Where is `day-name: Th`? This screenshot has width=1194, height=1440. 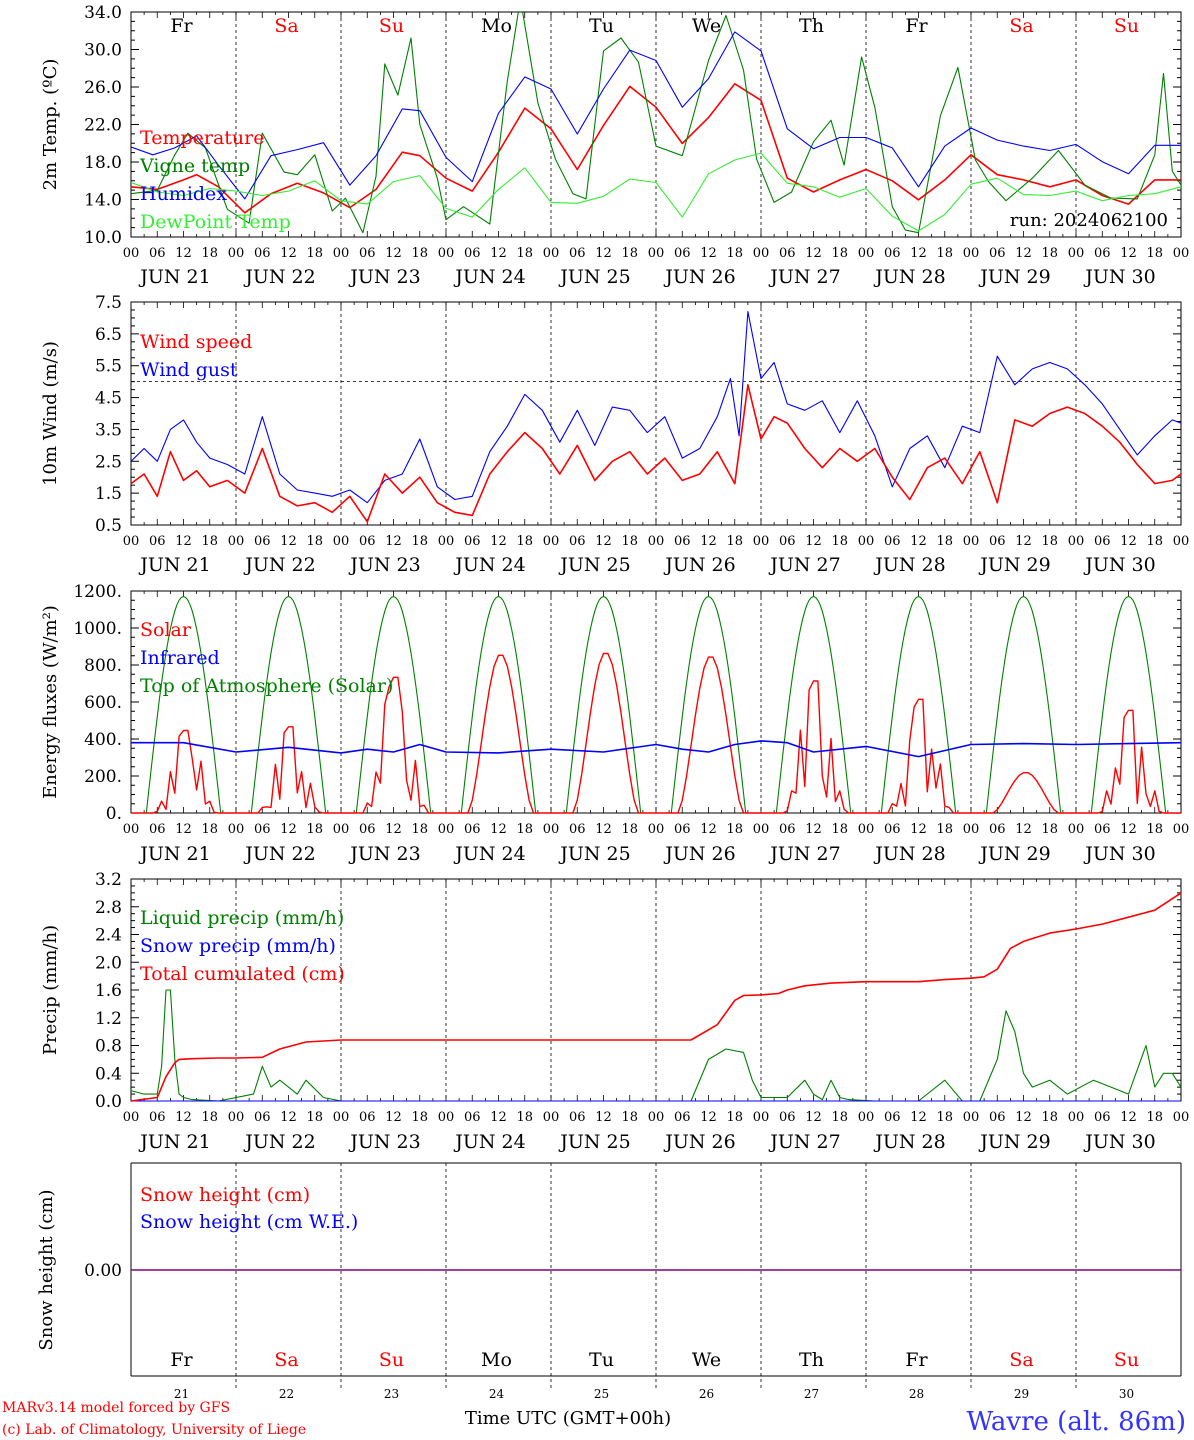
day-name: Th is located at coordinates (811, 1360).